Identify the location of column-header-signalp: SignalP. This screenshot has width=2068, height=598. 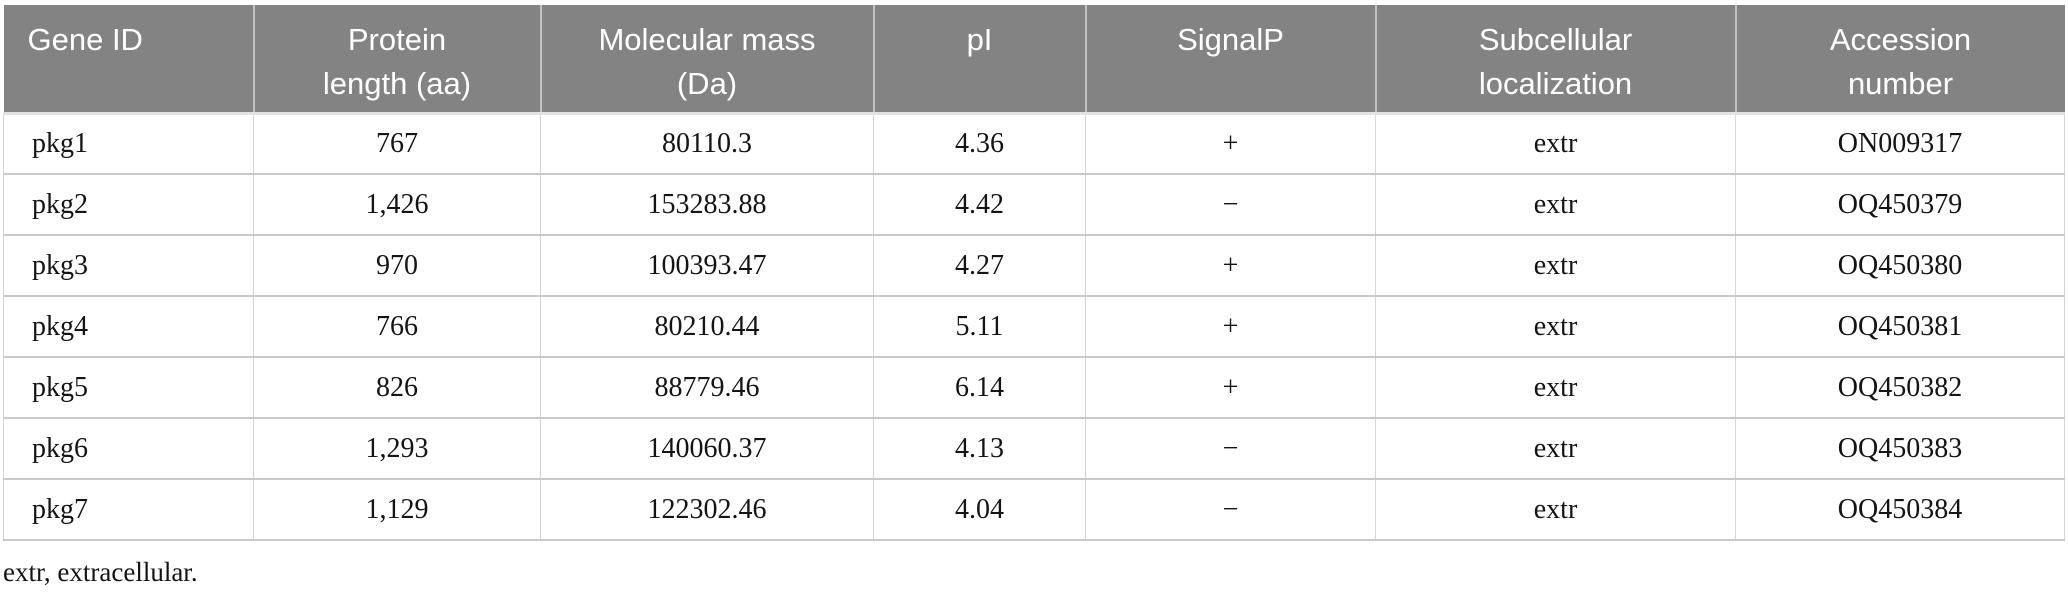
(1230, 60).